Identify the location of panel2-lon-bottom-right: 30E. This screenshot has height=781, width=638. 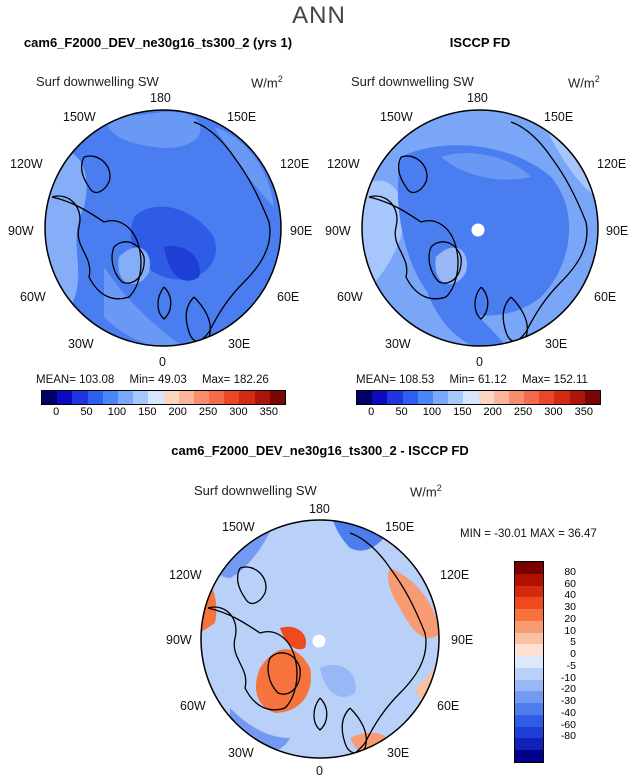
(556, 344).